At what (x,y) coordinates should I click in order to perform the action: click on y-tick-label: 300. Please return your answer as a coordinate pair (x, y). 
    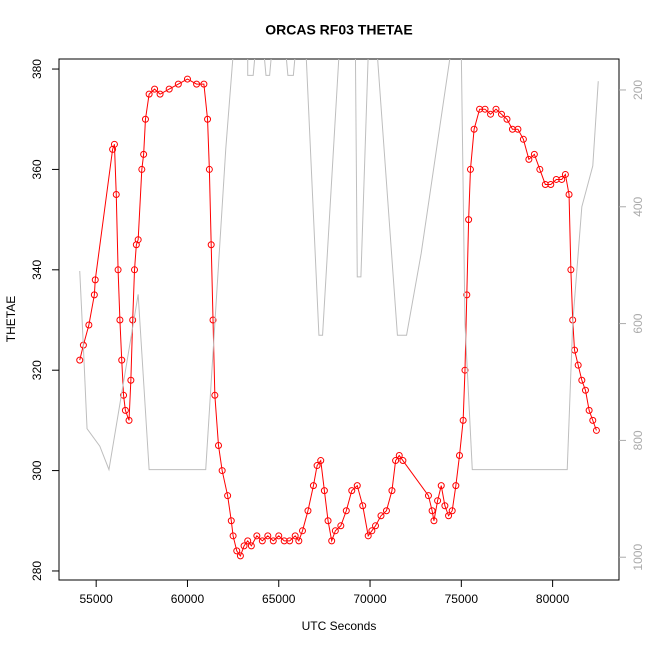
    Looking at the image, I should click on (37, 470).